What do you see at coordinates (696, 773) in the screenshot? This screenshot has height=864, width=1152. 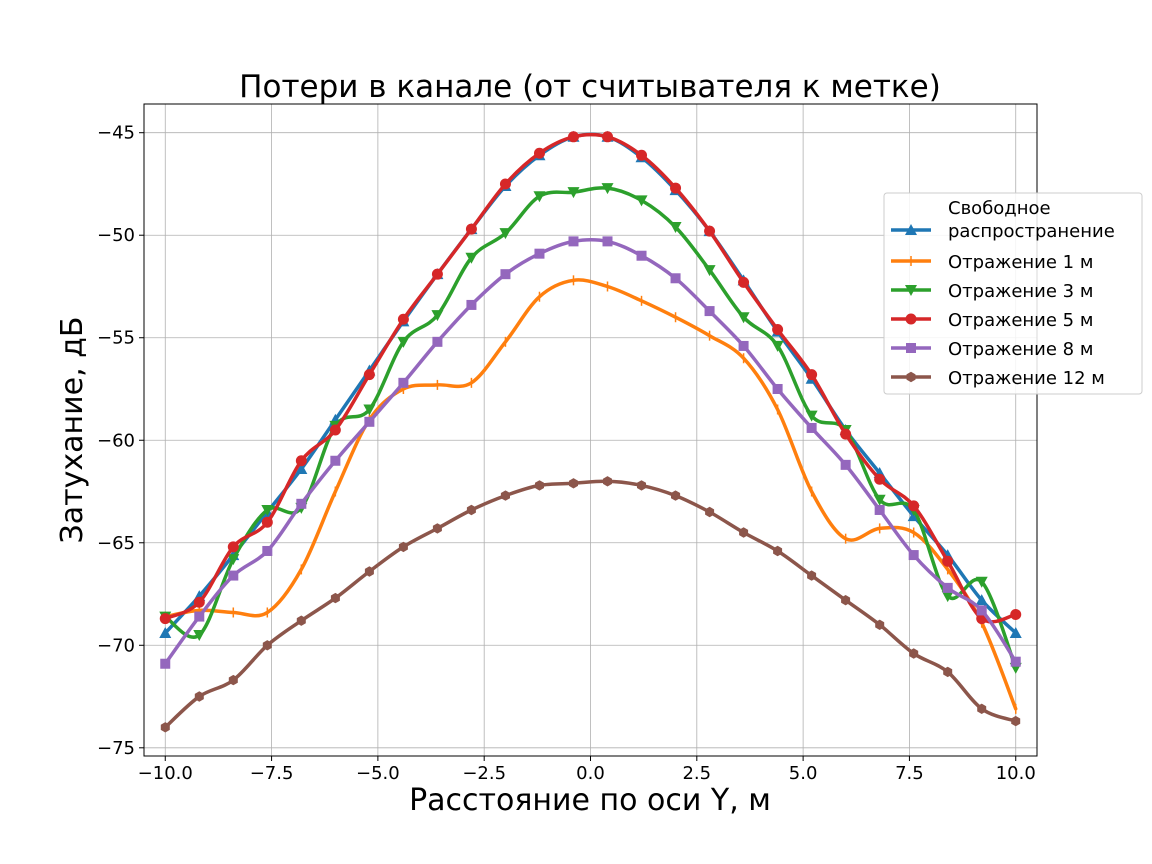 I see `x-tick-label: 2.5` at bounding box center [696, 773].